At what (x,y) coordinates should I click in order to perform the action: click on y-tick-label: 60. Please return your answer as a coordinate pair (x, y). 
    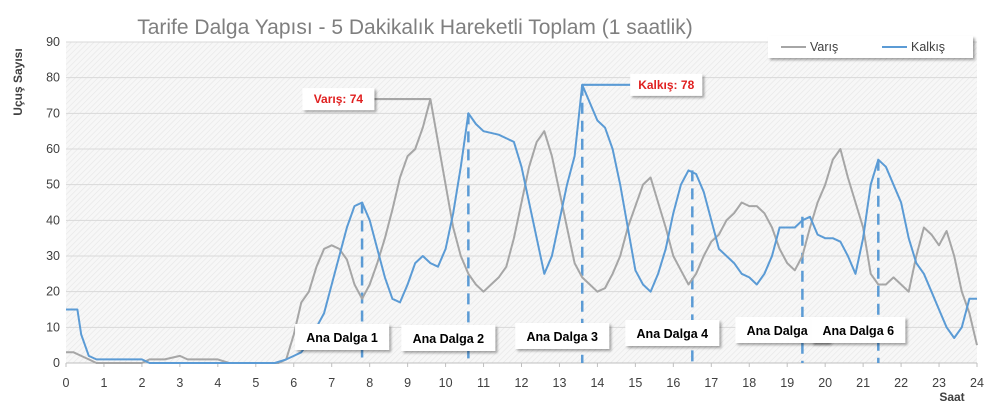
    Looking at the image, I should click on (53, 149).